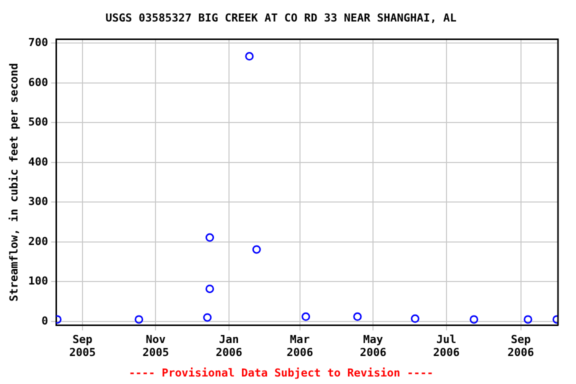 Image resolution: width=576 pixels, height=384 pixels. I want to click on y-tick-label: 500, so click(38, 122).